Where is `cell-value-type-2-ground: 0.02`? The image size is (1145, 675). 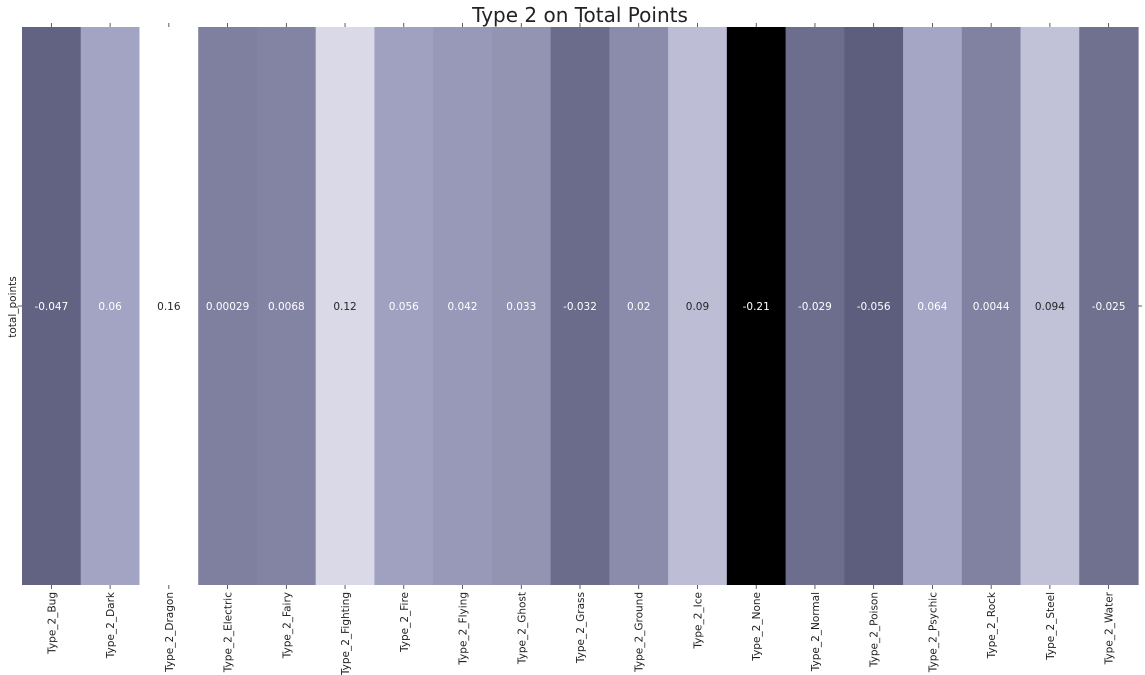 cell-value-type-2-ground: 0.02 is located at coordinates (638, 307).